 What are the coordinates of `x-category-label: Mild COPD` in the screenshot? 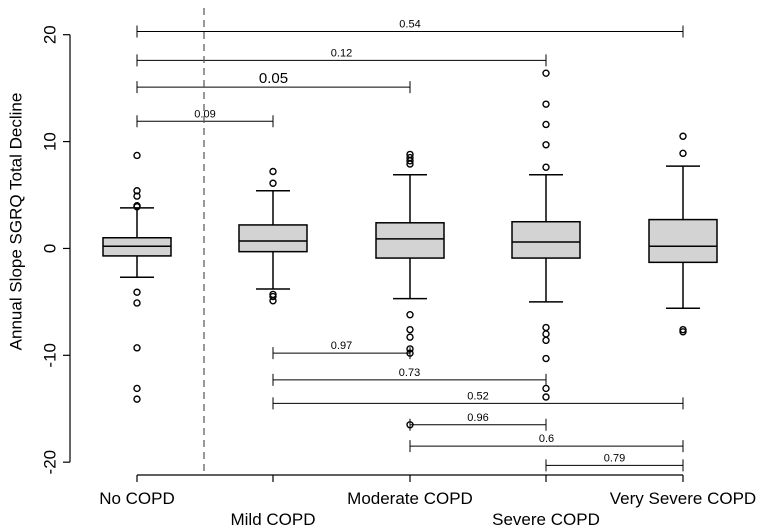 It's located at (272, 519).